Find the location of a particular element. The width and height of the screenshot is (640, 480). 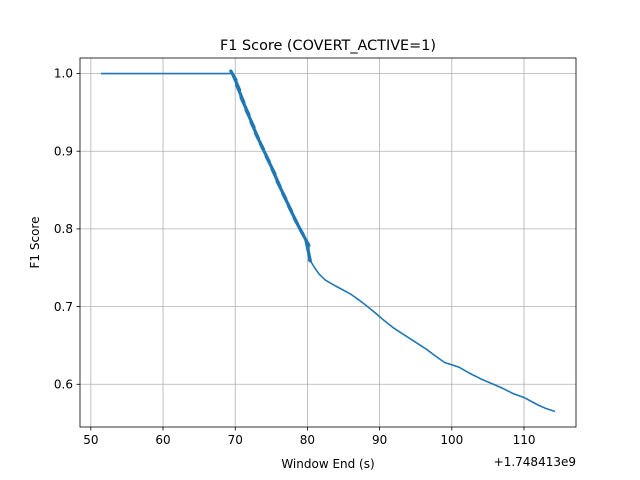

x-tick-label: 100 is located at coordinates (451, 440).